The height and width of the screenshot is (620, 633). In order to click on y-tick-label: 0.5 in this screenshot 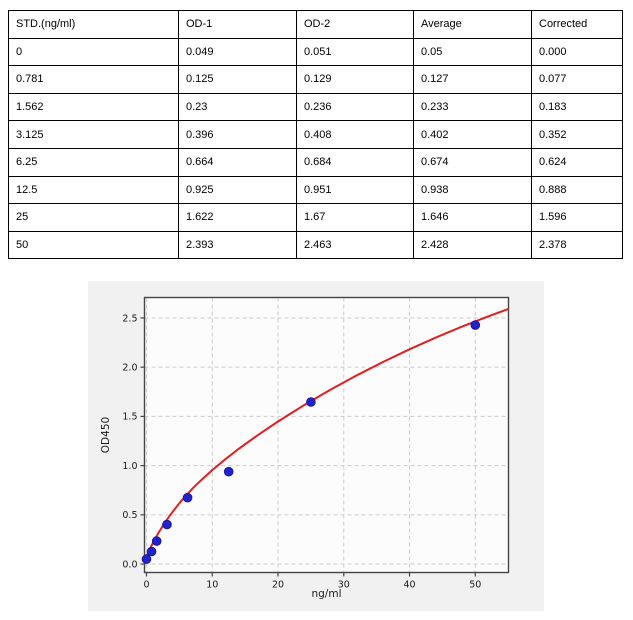, I will do `click(129, 515)`.